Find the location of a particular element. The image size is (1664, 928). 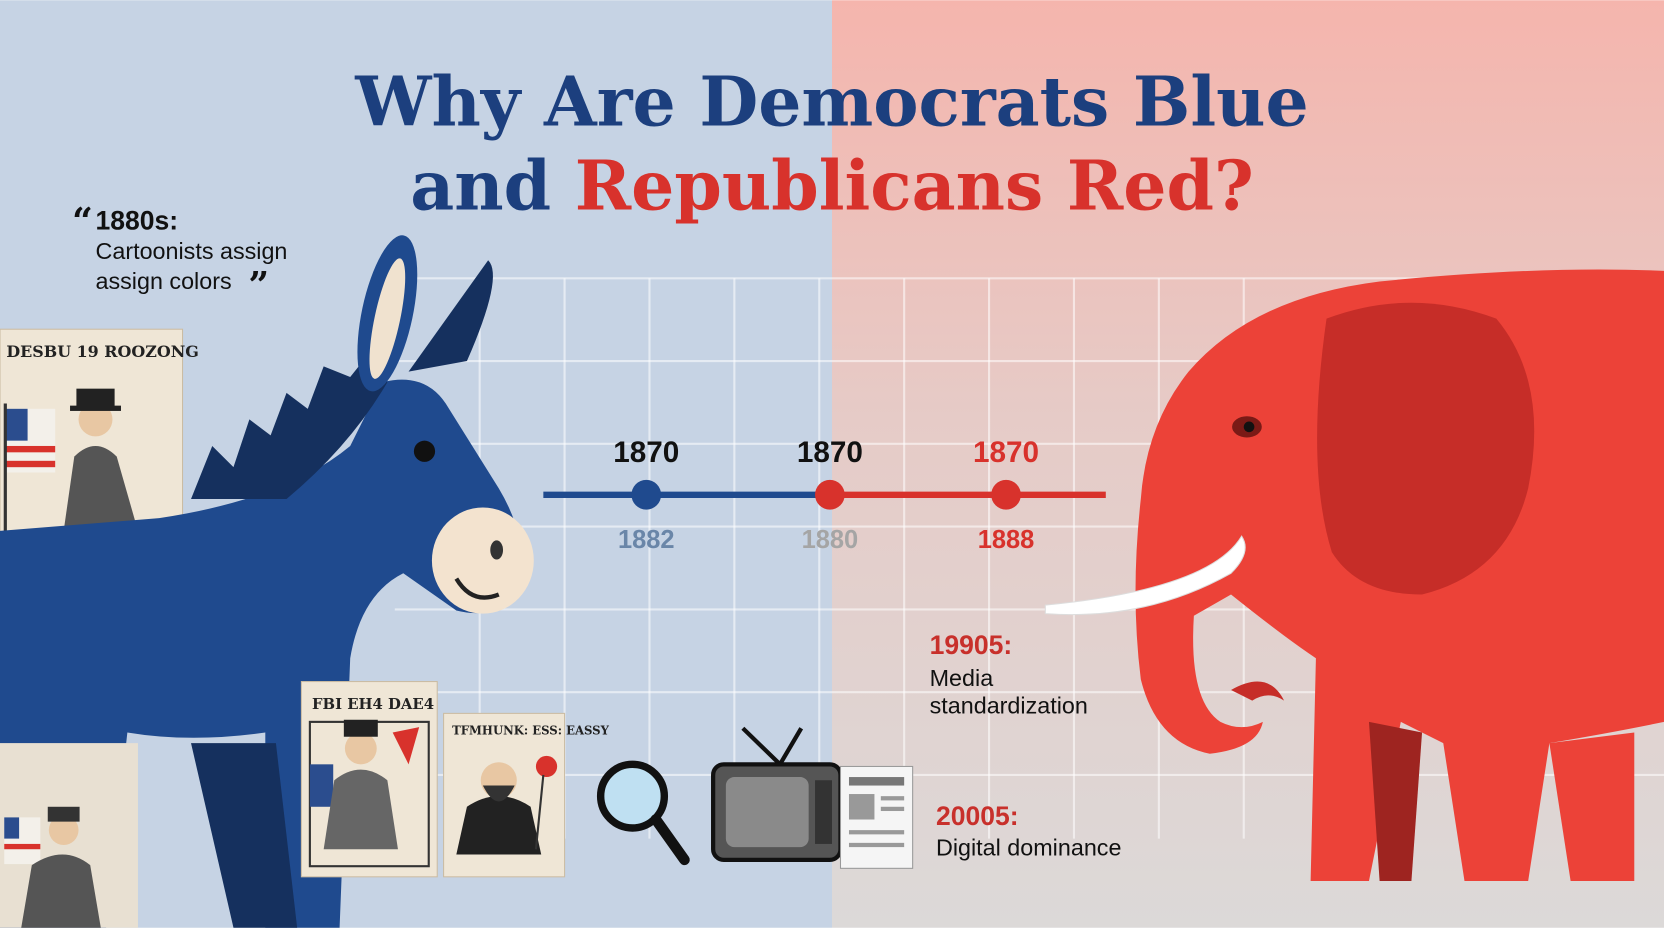

note-heading: 19905: is located at coordinates (971, 645).